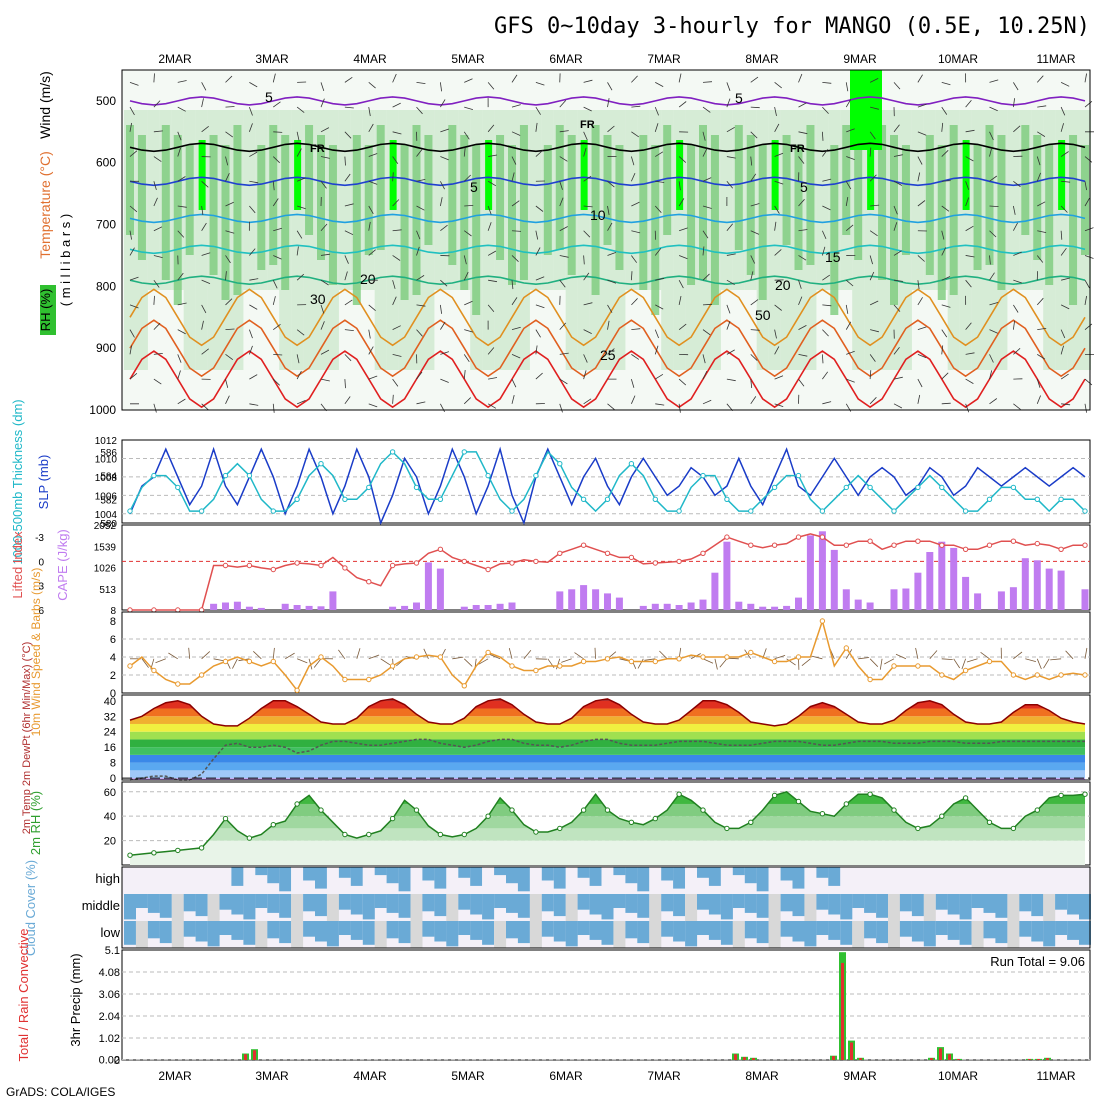 Image resolution: width=1100 pixels, height=1100 pixels. I want to click on tm-ylabel: 2m Temp 2m DewPt (6hr Min/Max) (°C), so click(27, 738).